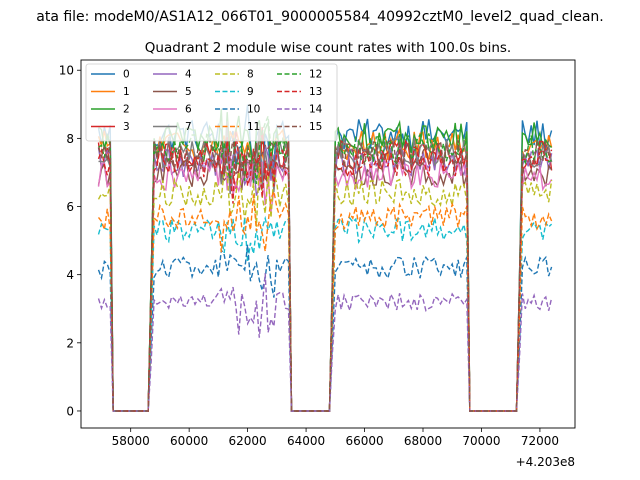 This screenshot has width=640, height=480. What do you see at coordinates (189, 441) in the screenshot?
I see `x-tick-label: 60000` at bounding box center [189, 441].